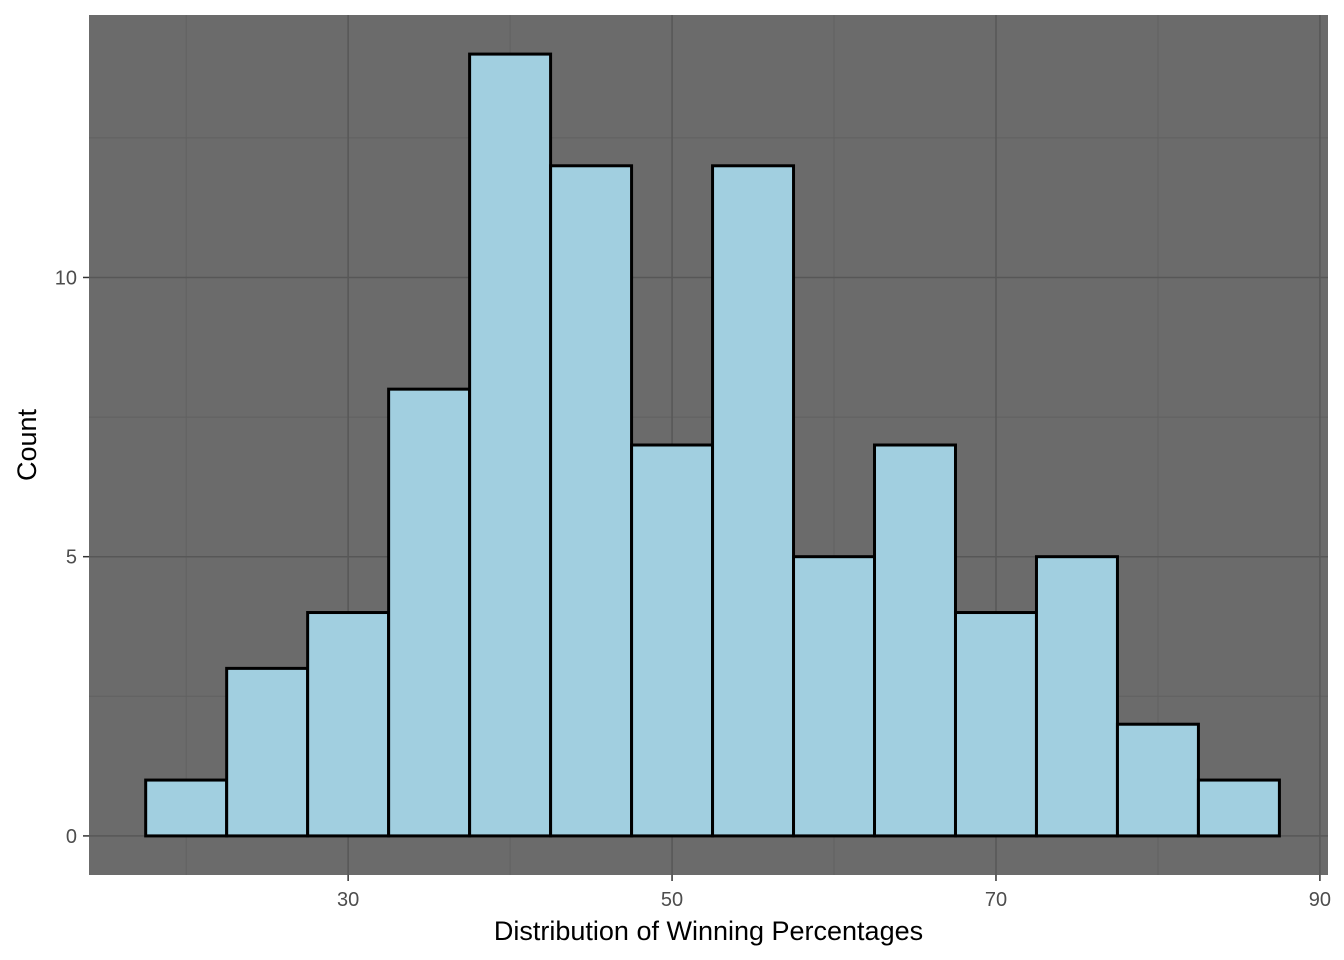  I want to click on y-tick-label: 0, so click(71, 837).